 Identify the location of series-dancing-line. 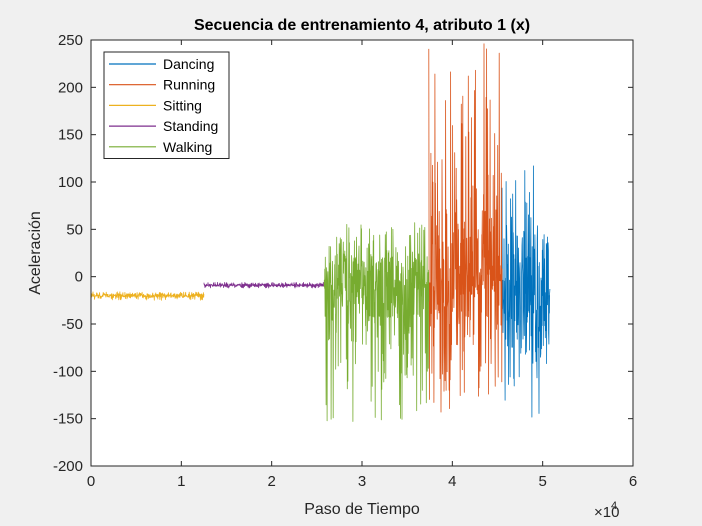
(526, 291).